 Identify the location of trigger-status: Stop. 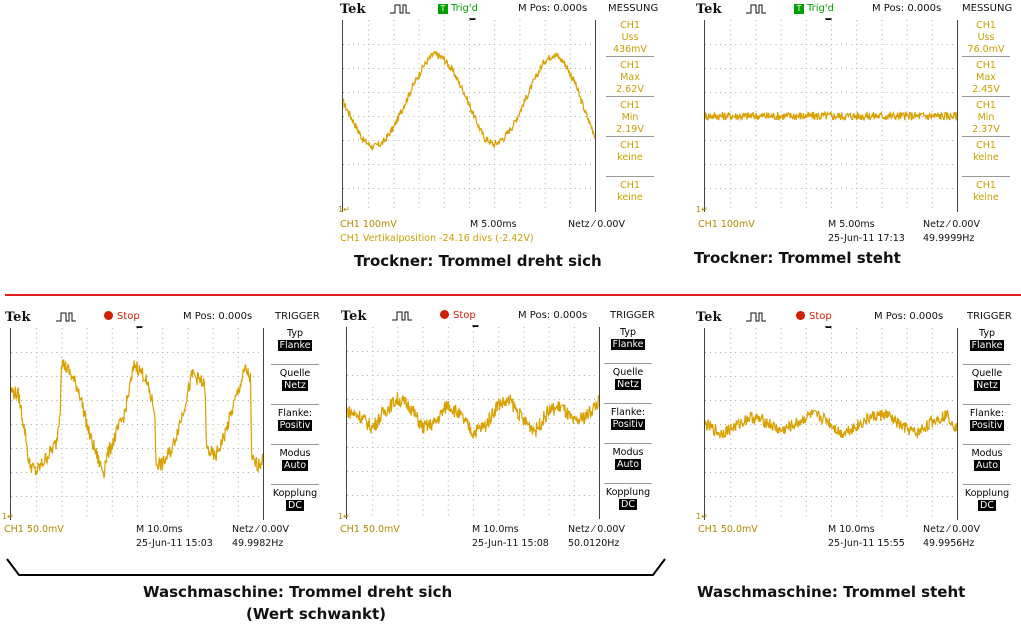
(122, 316).